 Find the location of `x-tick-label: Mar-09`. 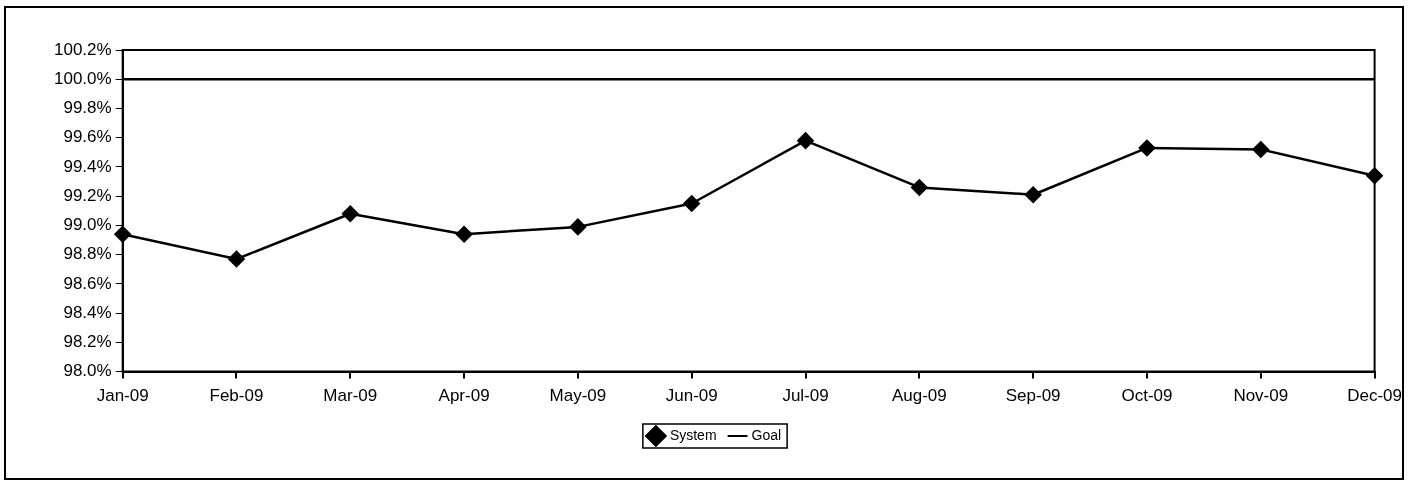

x-tick-label: Mar-09 is located at coordinates (350, 396).